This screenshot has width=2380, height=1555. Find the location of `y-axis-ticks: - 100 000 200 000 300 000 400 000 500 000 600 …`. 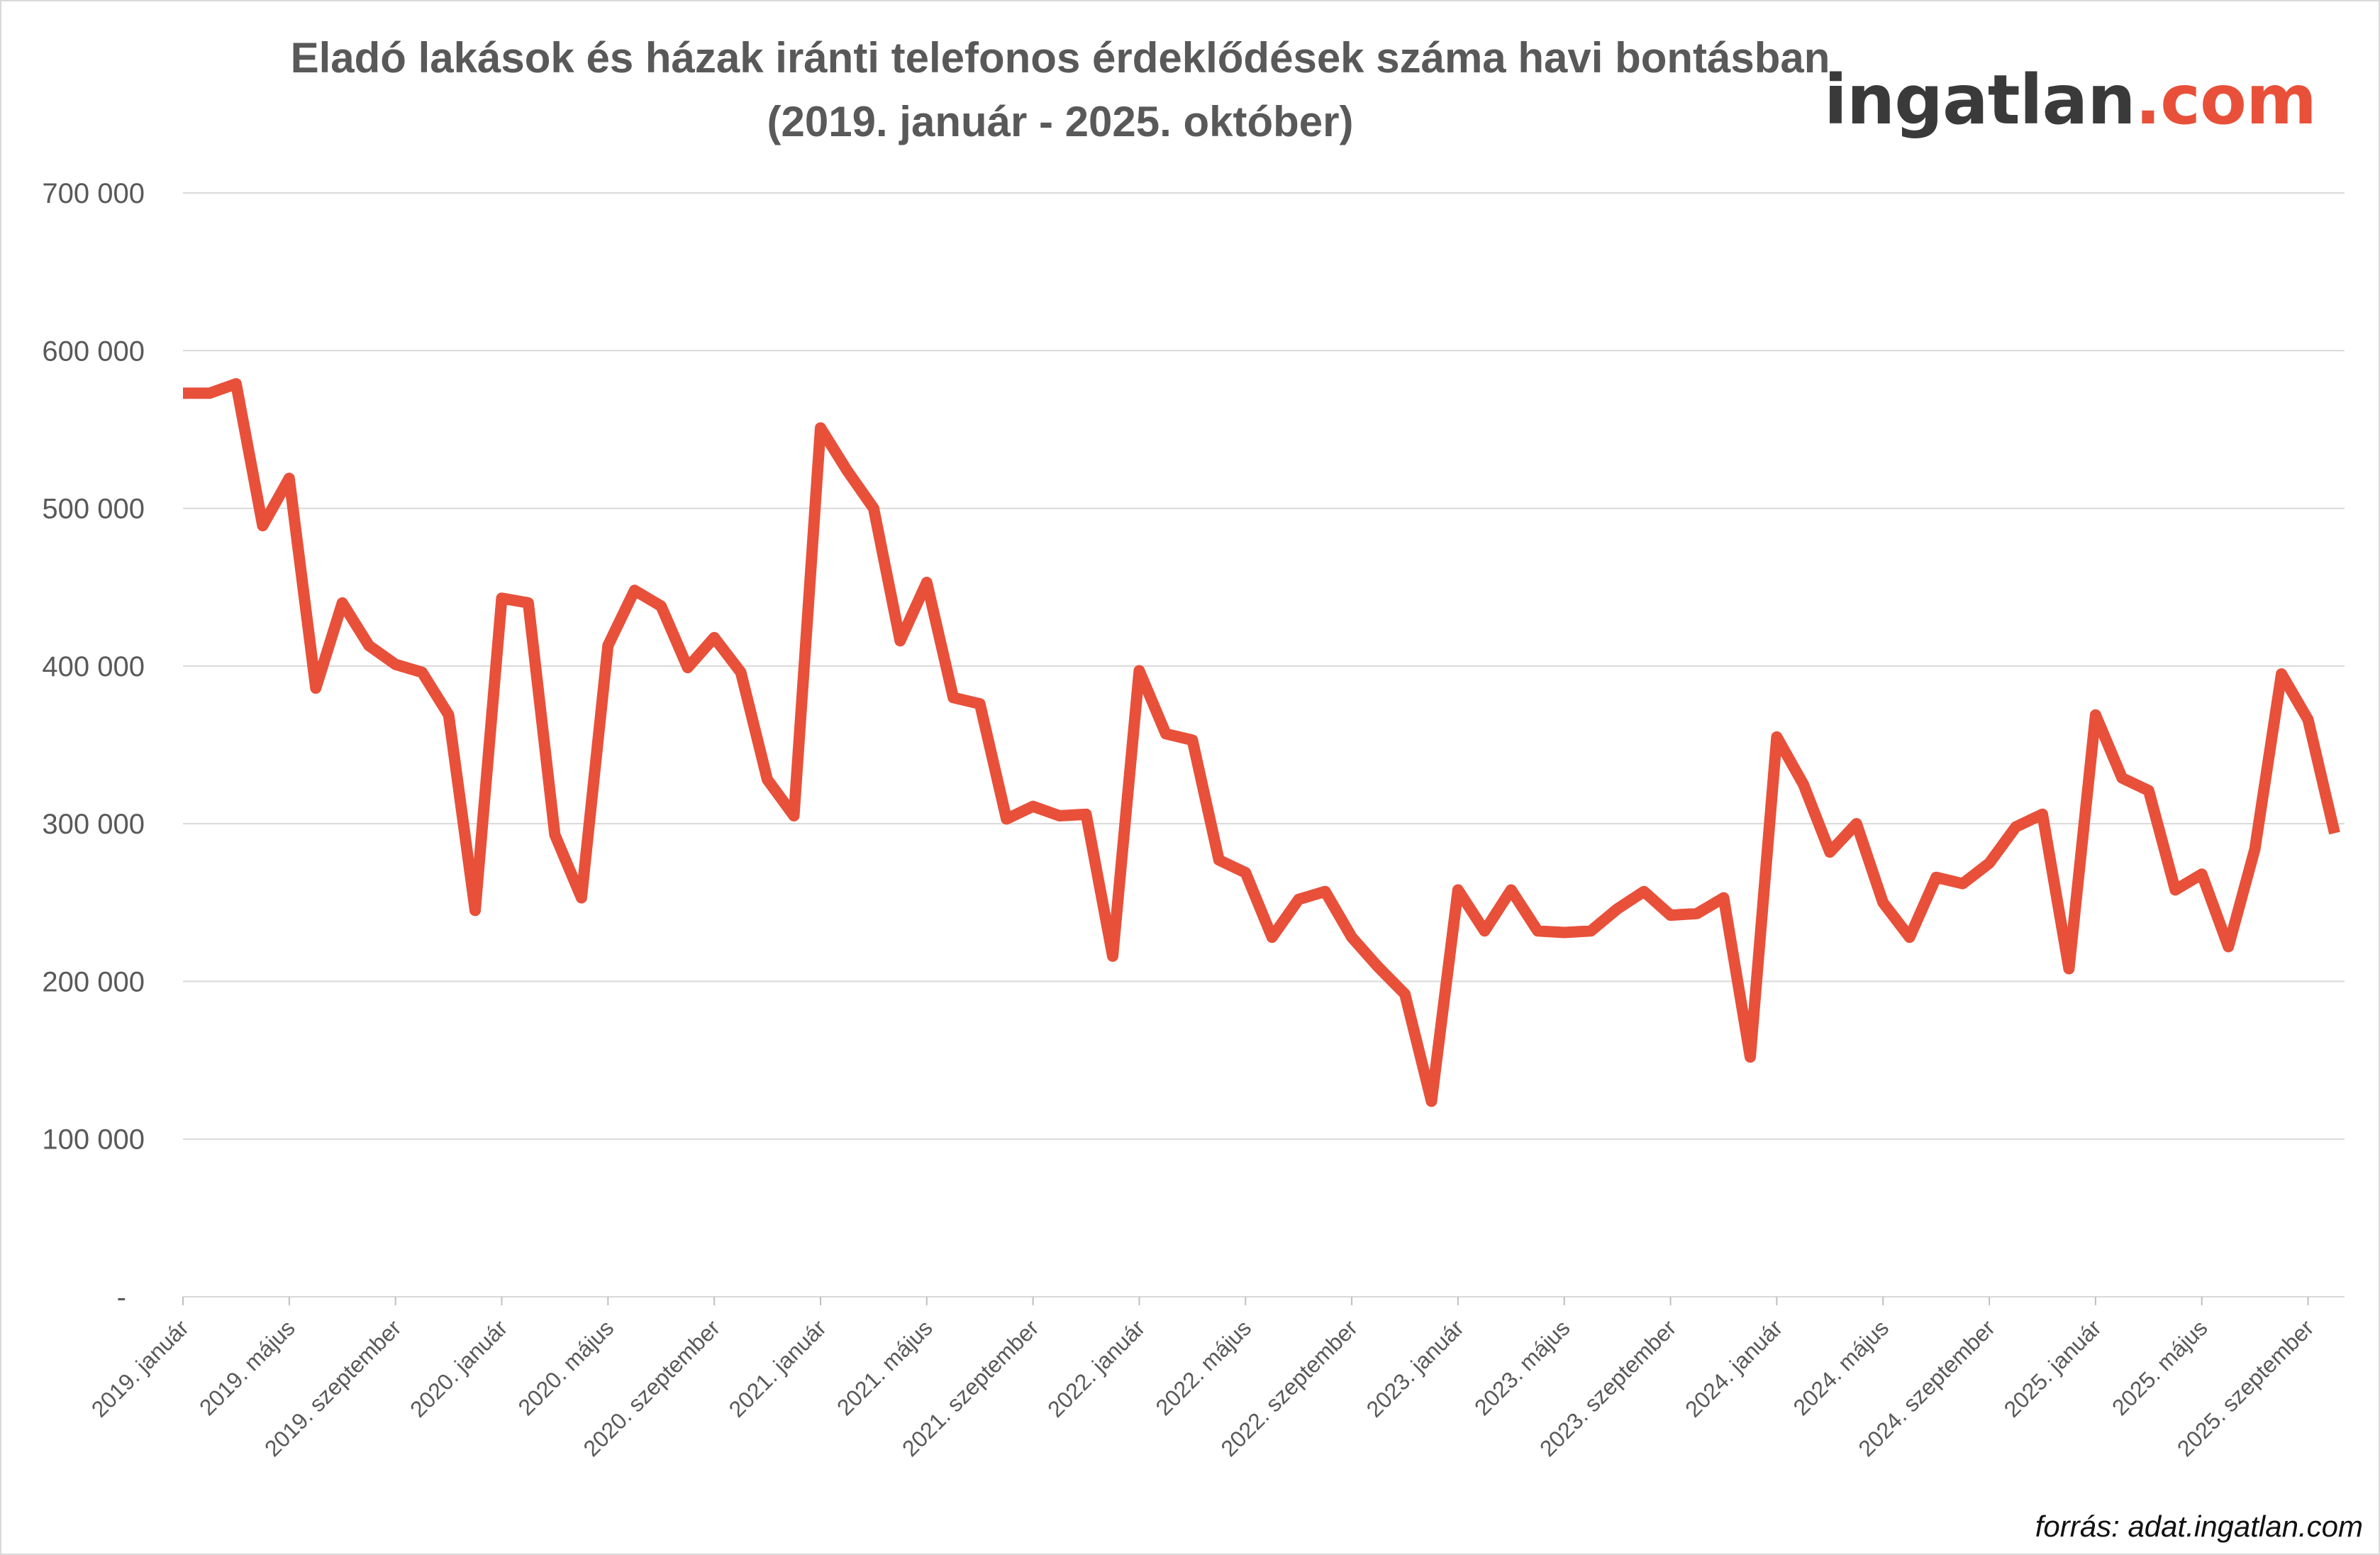

y-axis-ticks: - 100 000 200 000 300 000 400 000 500 000 600 … is located at coordinates (94, 745).